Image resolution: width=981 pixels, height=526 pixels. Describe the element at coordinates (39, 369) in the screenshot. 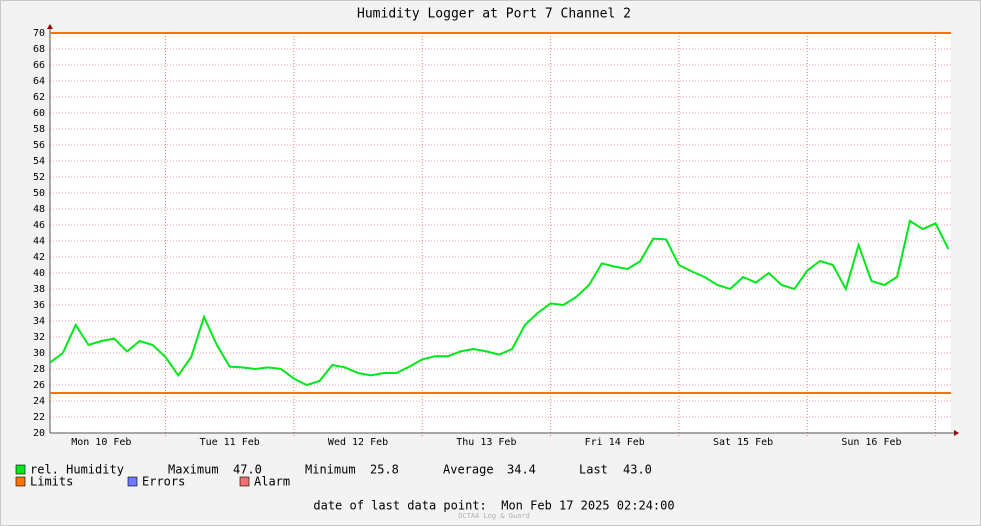

I see `y-tick-label: 28` at that location.